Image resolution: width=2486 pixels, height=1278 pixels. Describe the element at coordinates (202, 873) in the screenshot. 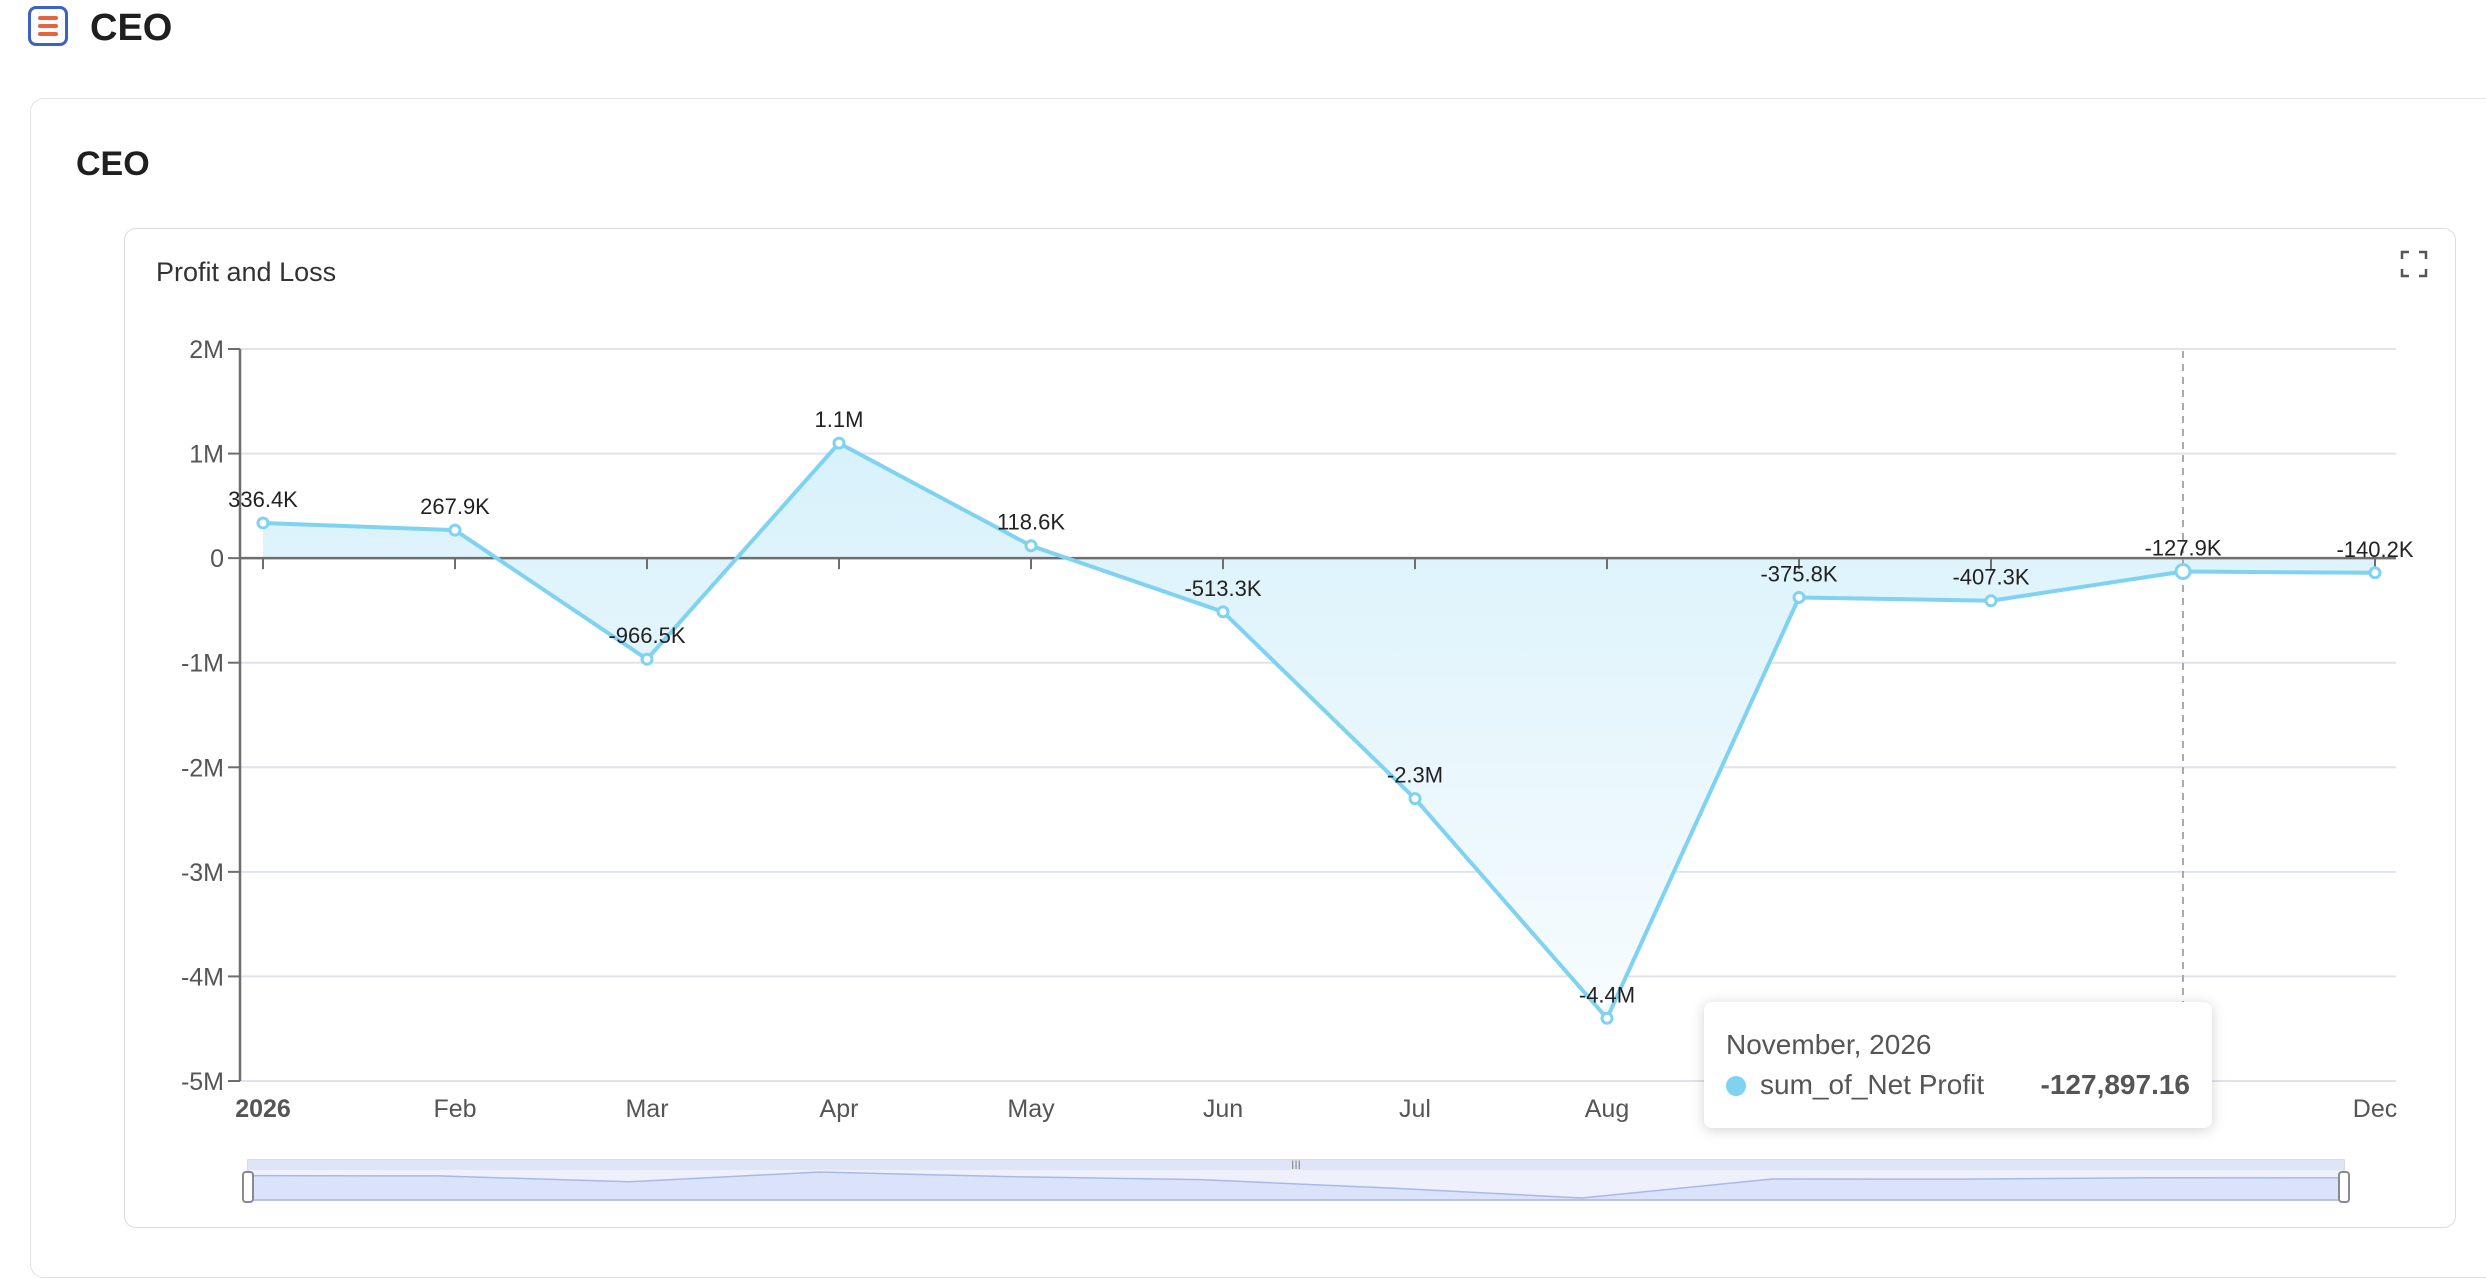

I see `y-tick-label: -3M` at that location.